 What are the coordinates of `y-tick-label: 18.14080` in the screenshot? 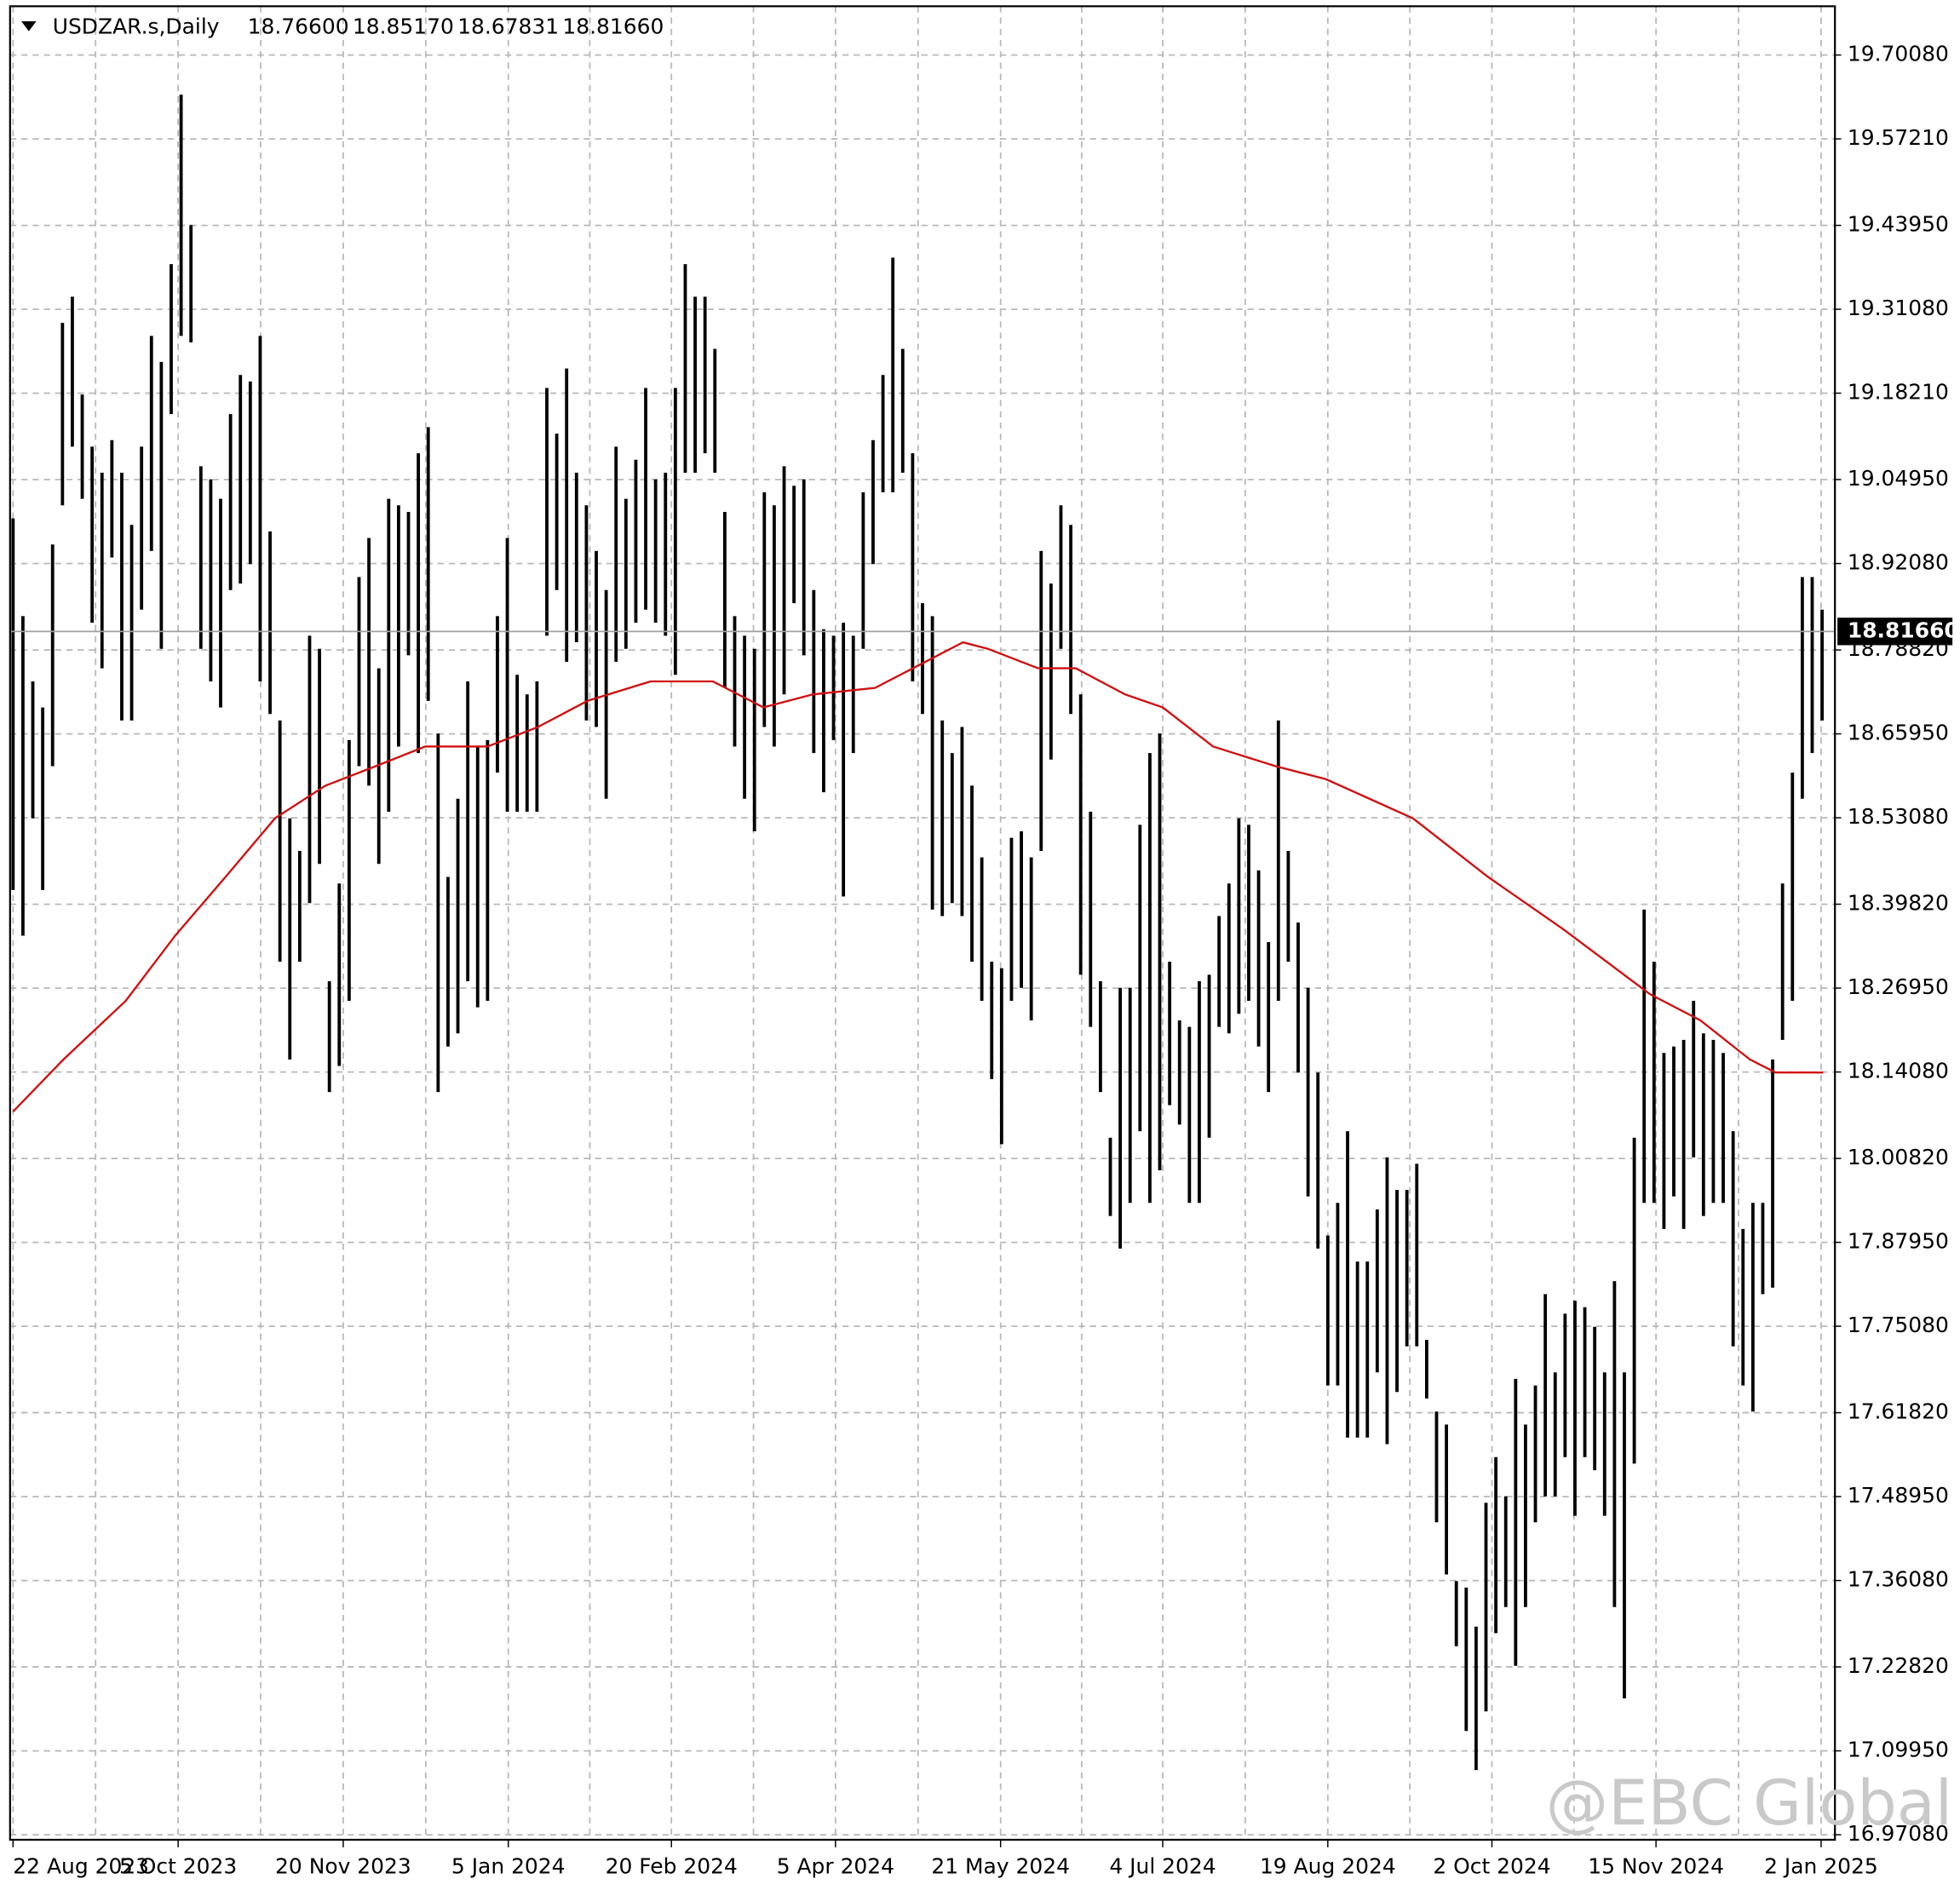 It's located at (1899, 1071).